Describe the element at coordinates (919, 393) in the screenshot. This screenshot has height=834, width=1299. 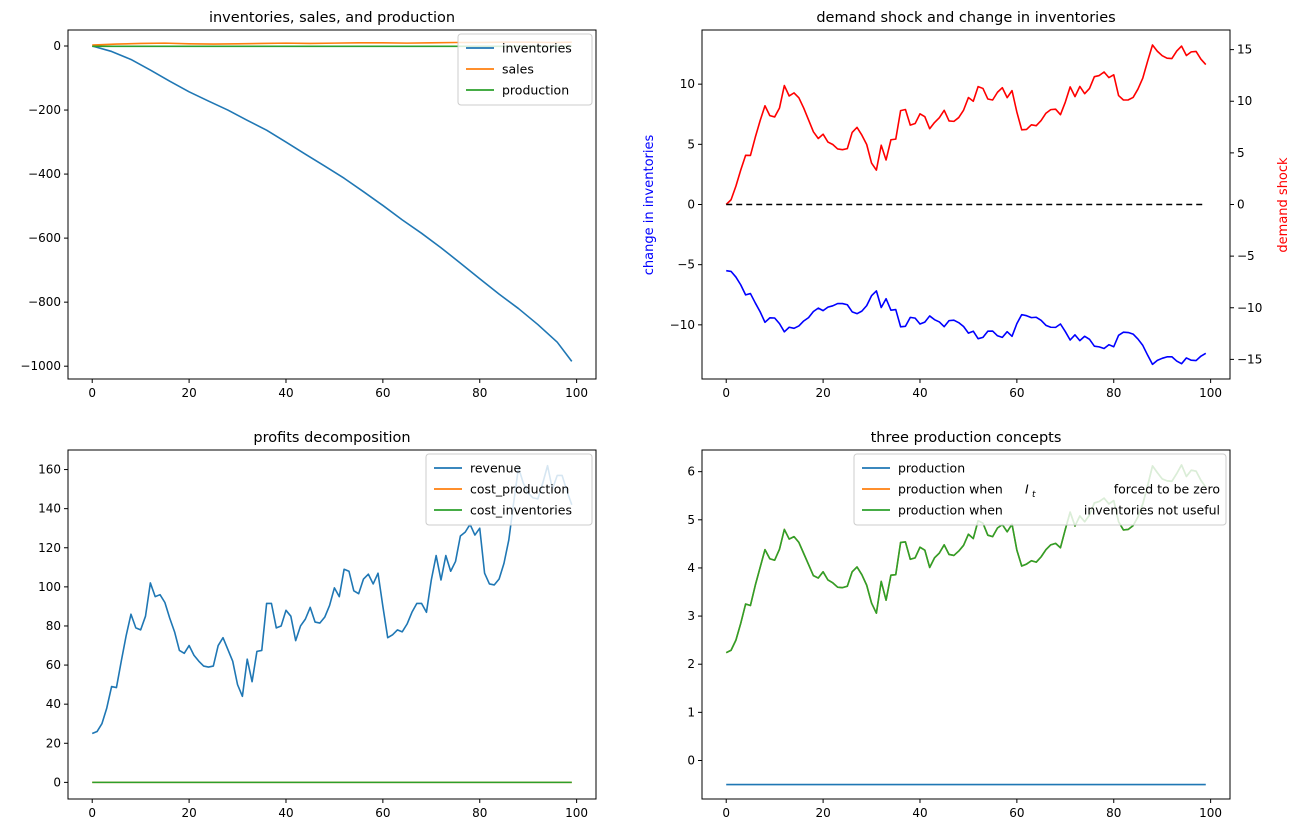
I see `panel-2-xtick-label: 40` at that location.